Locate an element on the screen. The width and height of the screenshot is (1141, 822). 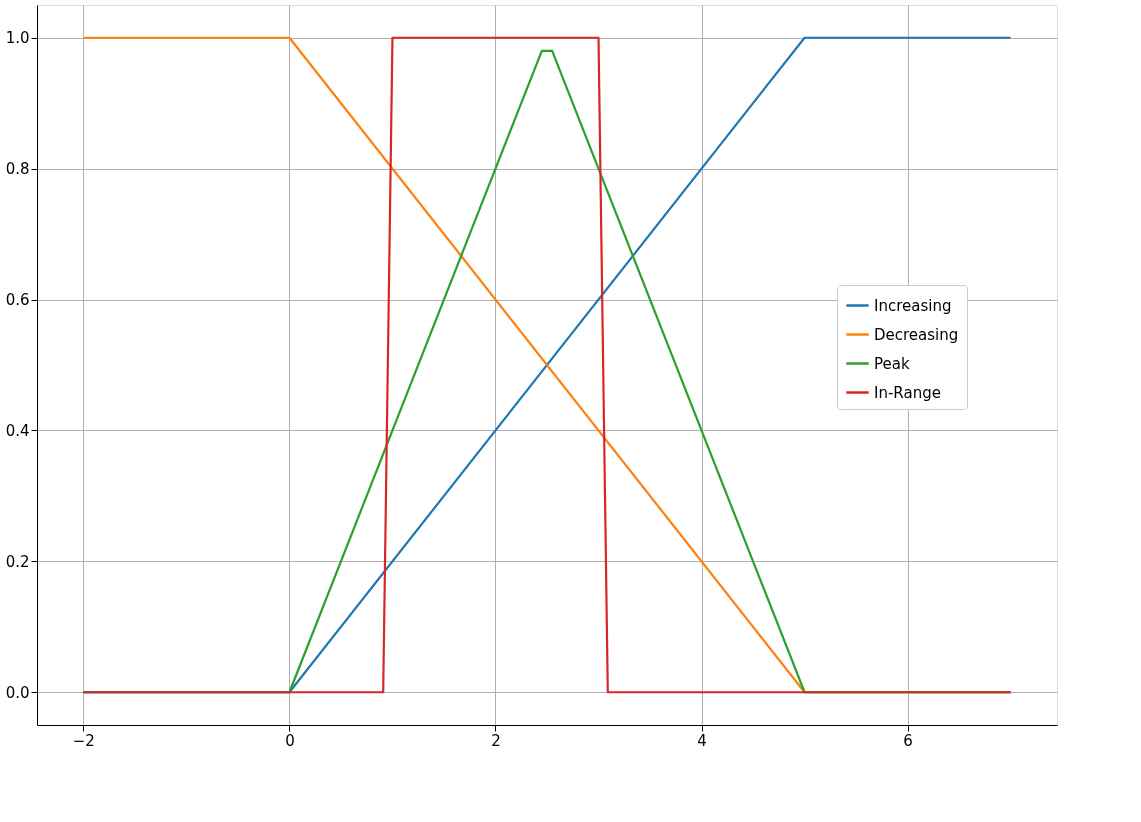
legend-label: Peak is located at coordinates (892, 363).